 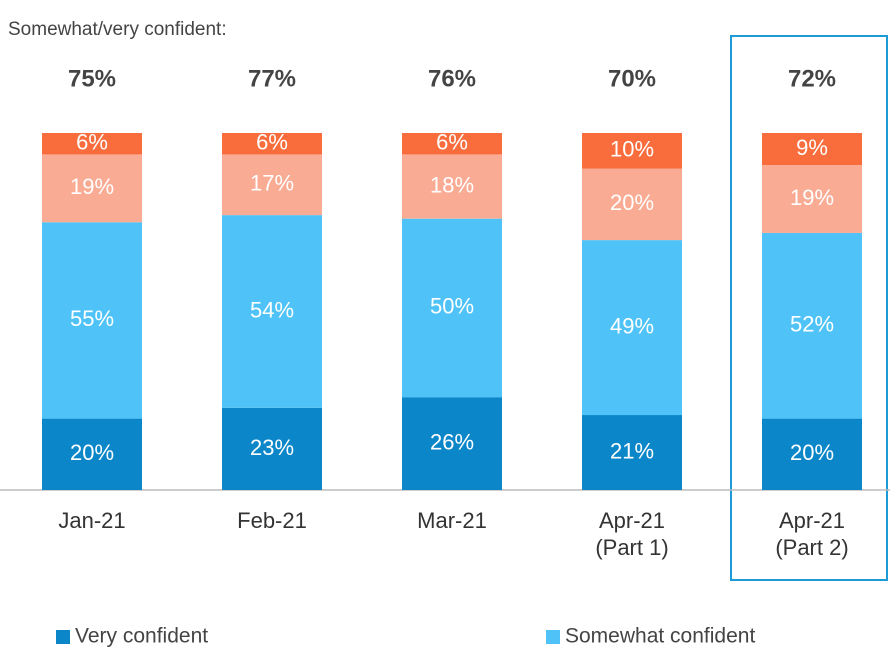 I want to click on value-label: 49%, so click(x=632, y=325).